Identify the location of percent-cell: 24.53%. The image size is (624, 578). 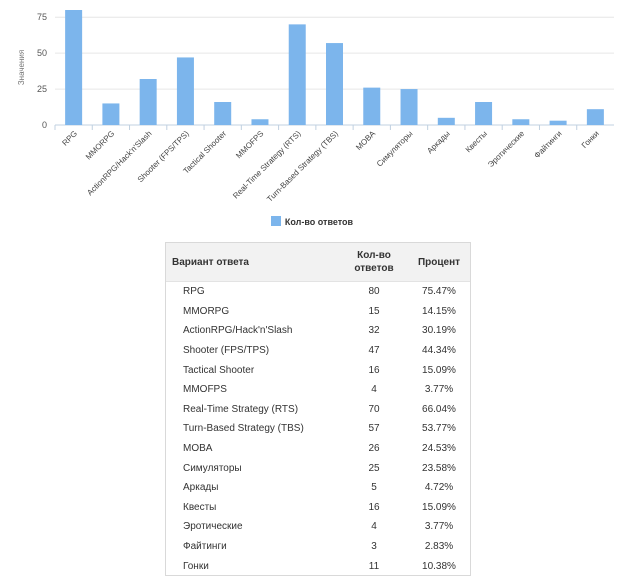
(439, 449).